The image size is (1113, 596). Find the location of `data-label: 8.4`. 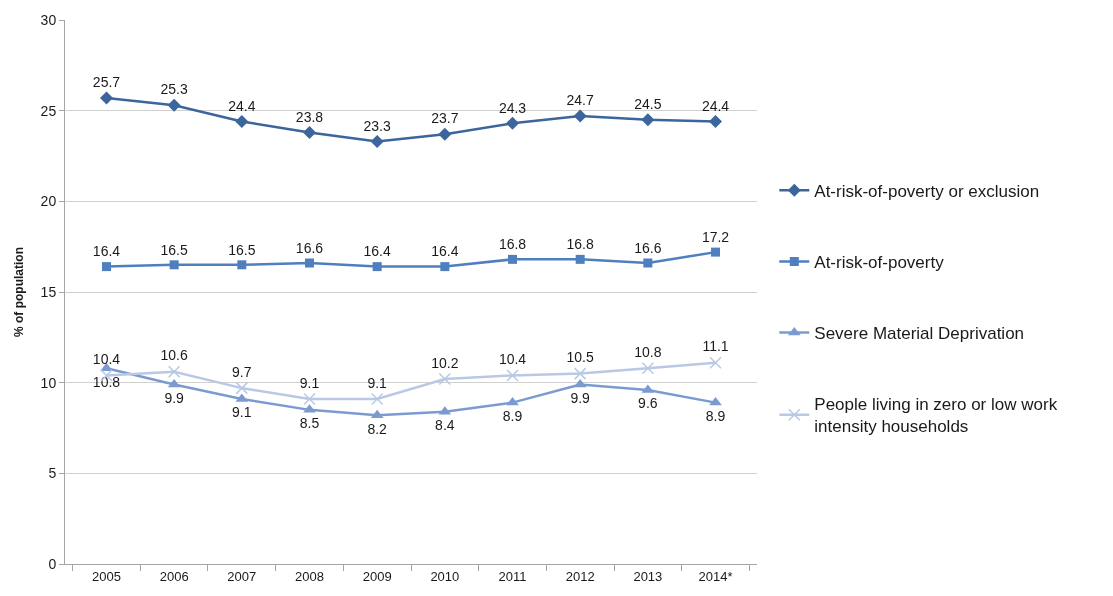

data-label: 8.4 is located at coordinates (445, 425).